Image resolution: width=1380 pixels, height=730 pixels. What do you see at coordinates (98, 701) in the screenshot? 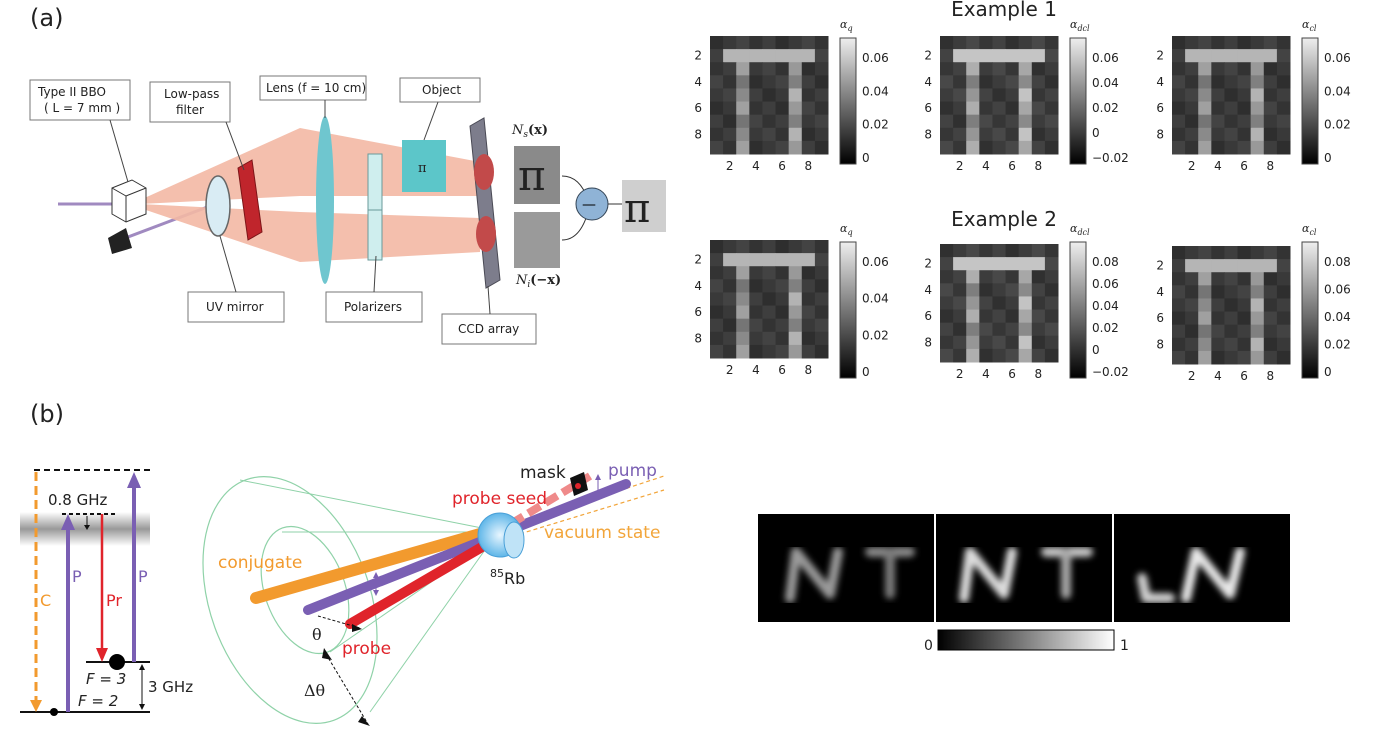
I see `label-f2: F = 2` at bounding box center [98, 701].